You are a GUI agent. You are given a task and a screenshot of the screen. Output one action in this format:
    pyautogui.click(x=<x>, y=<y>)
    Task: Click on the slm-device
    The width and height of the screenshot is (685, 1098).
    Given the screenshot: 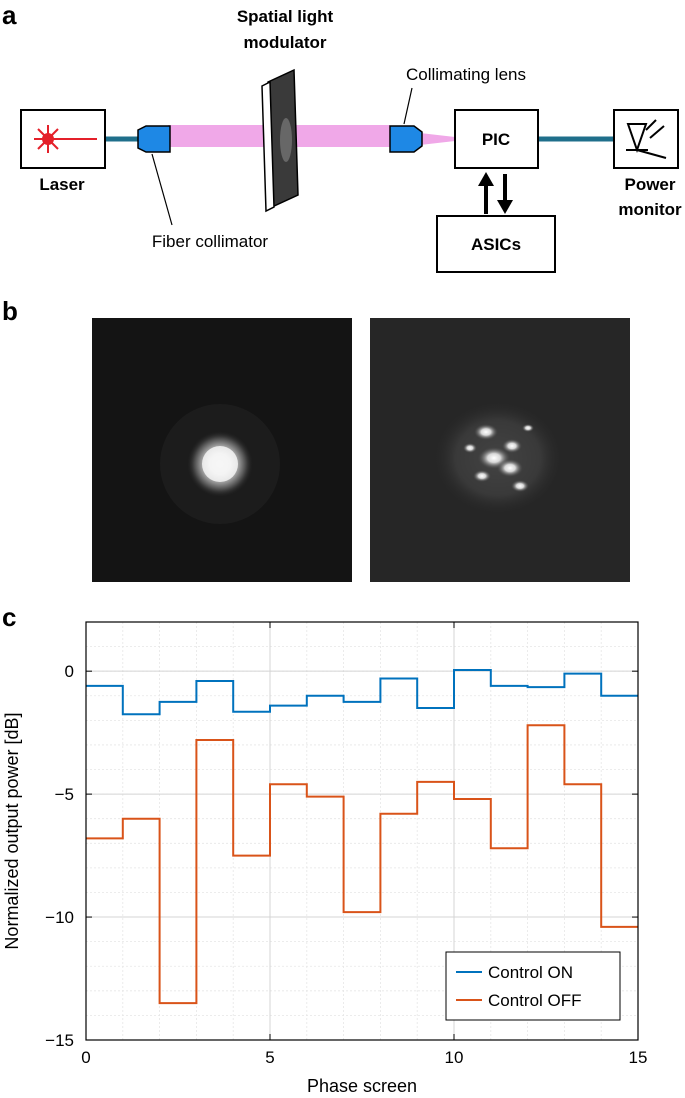 What is the action you would take?
    pyautogui.click(x=280, y=140)
    